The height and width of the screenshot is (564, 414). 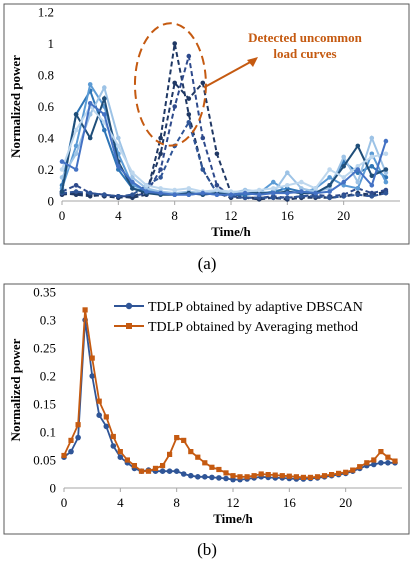 What do you see at coordinates (343, 215) in the screenshot?
I see `x-tick-label: 20` at bounding box center [343, 215].